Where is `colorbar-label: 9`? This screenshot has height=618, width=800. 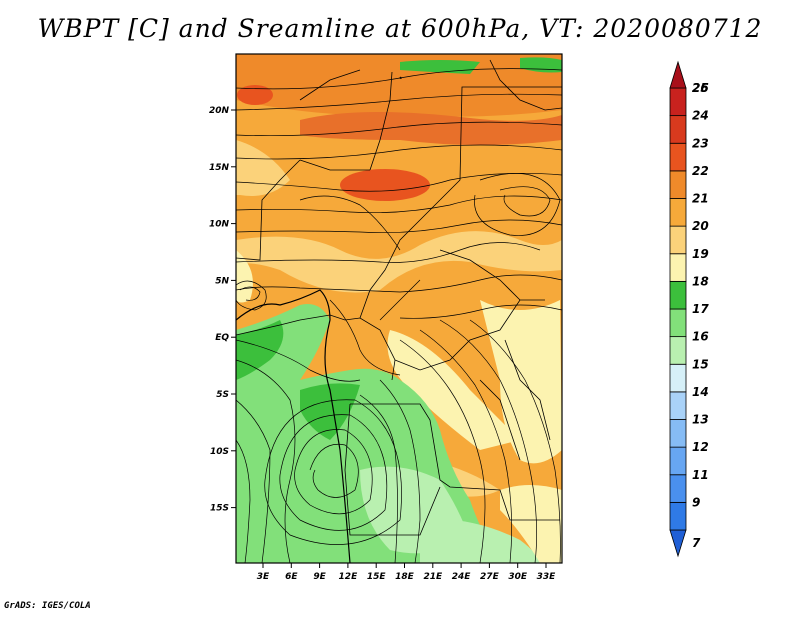
colorbar-label: 9 is located at coordinates (696, 502).